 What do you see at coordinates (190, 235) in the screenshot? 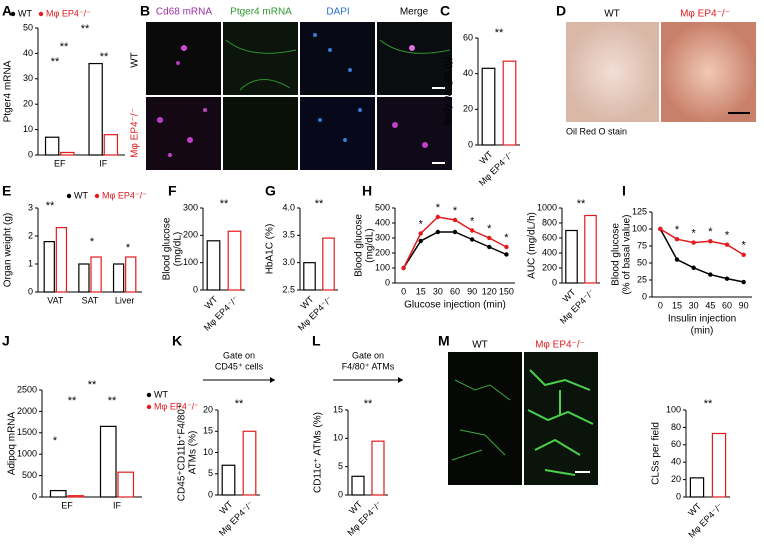
I see `y-tick-label: 200` at bounding box center [190, 235].